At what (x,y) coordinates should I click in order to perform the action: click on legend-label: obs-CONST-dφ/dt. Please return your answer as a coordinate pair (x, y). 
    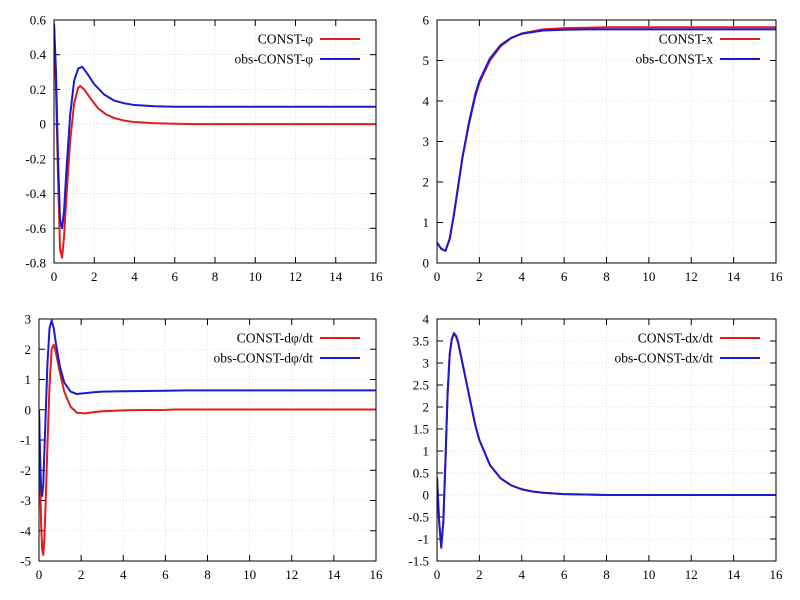
    Looking at the image, I should click on (263, 358).